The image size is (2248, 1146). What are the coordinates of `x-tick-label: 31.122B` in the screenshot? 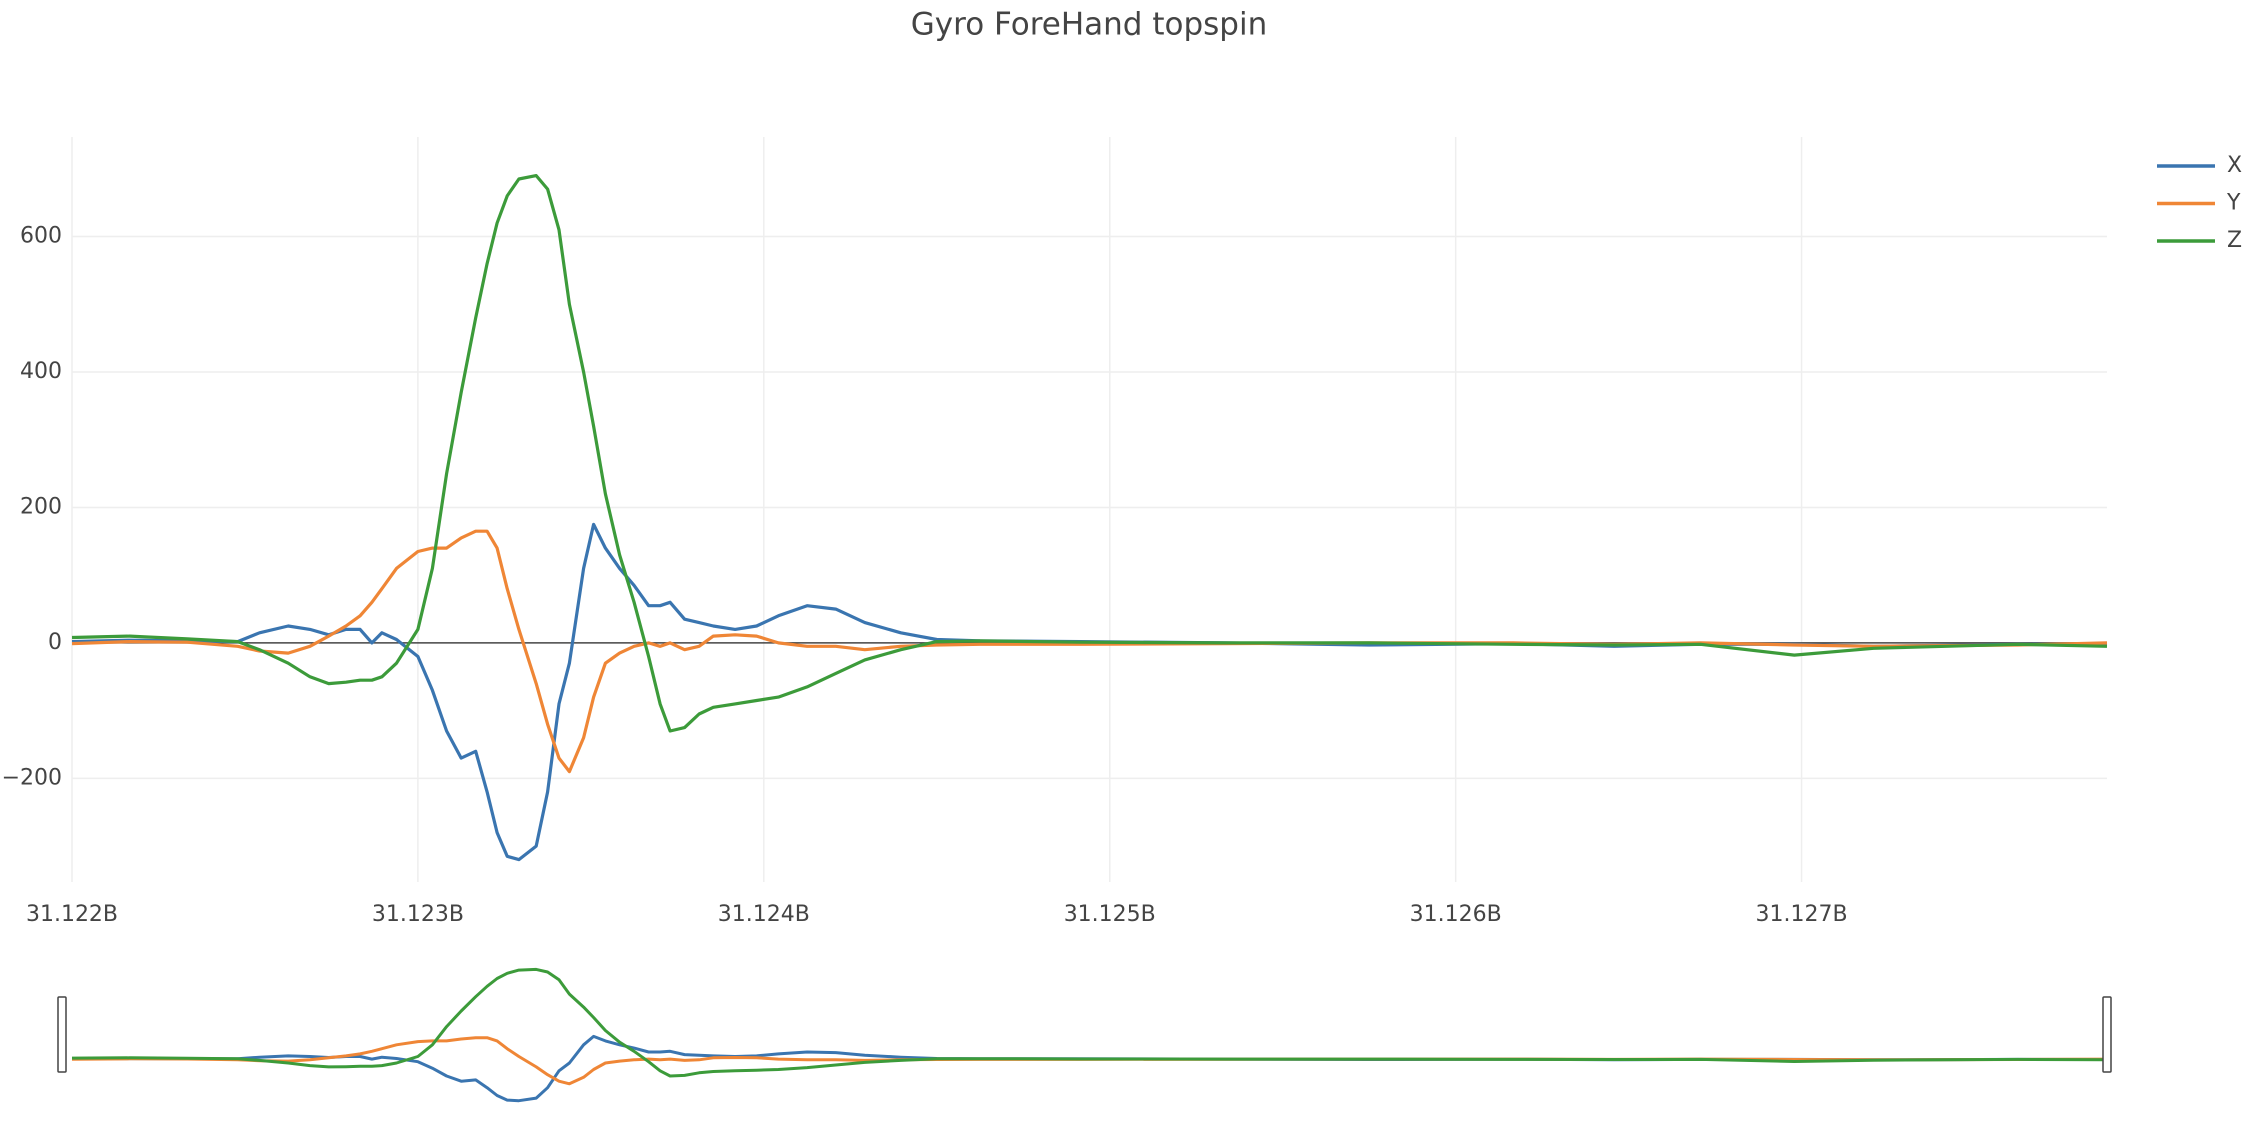 It's located at (72, 914).